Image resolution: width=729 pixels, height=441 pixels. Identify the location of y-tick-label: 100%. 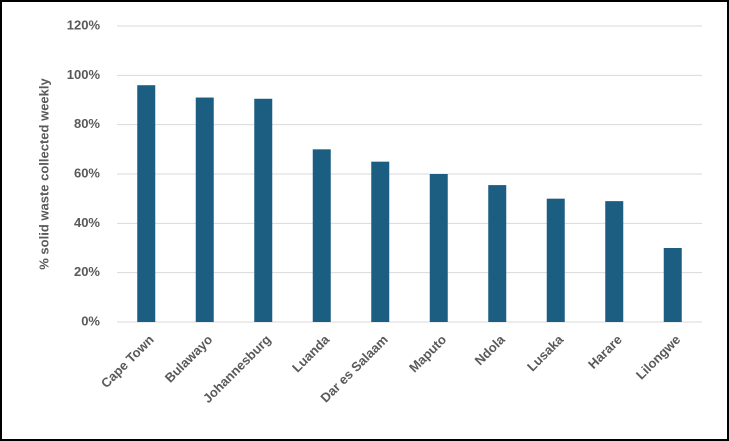
(84, 74).